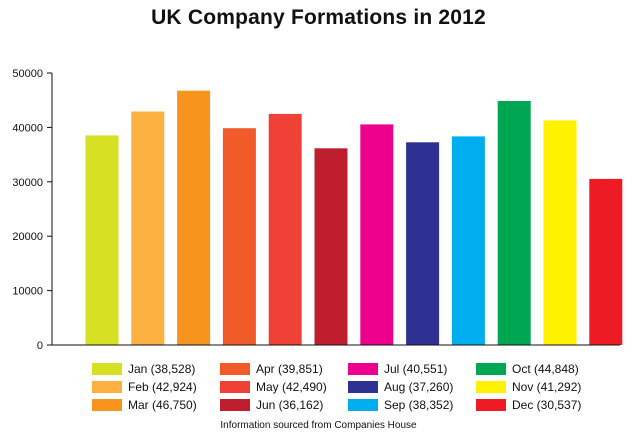  Describe the element at coordinates (545, 368) in the screenshot. I see `legend-label: Oct (44,848)` at that location.